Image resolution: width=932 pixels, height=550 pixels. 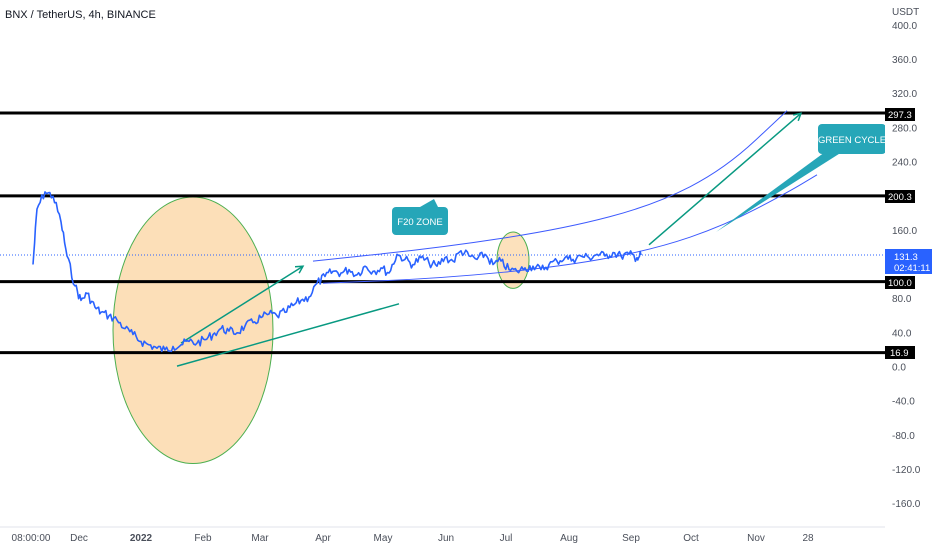 What do you see at coordinates (631, 538) in the screenshot?
I see `time-tick-label: Sep` at bounding box center [631, 538].